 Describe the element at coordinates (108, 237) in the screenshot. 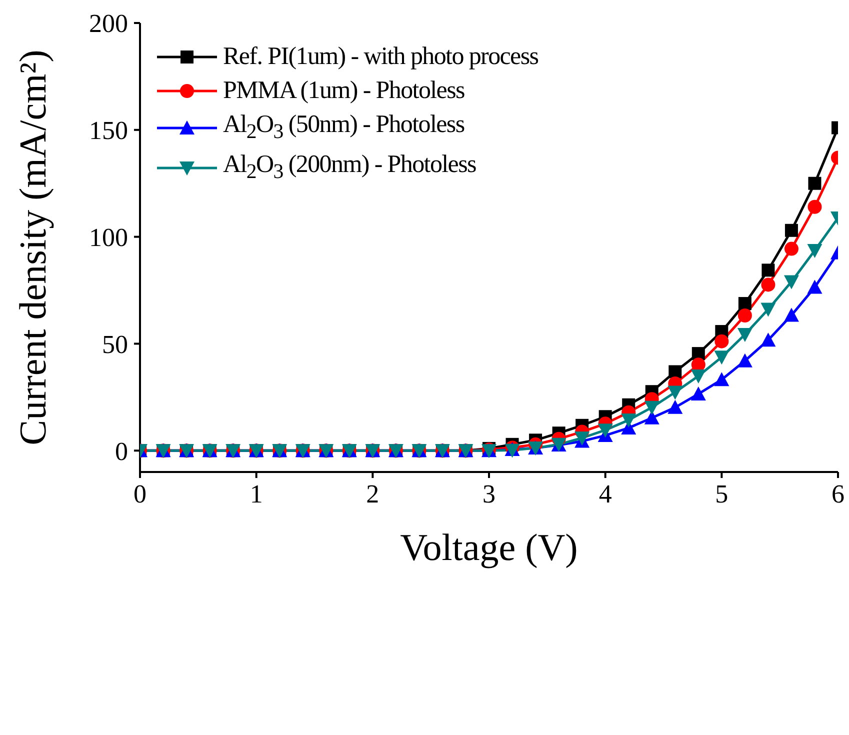

I see `y-tick-label: 100` at that location.